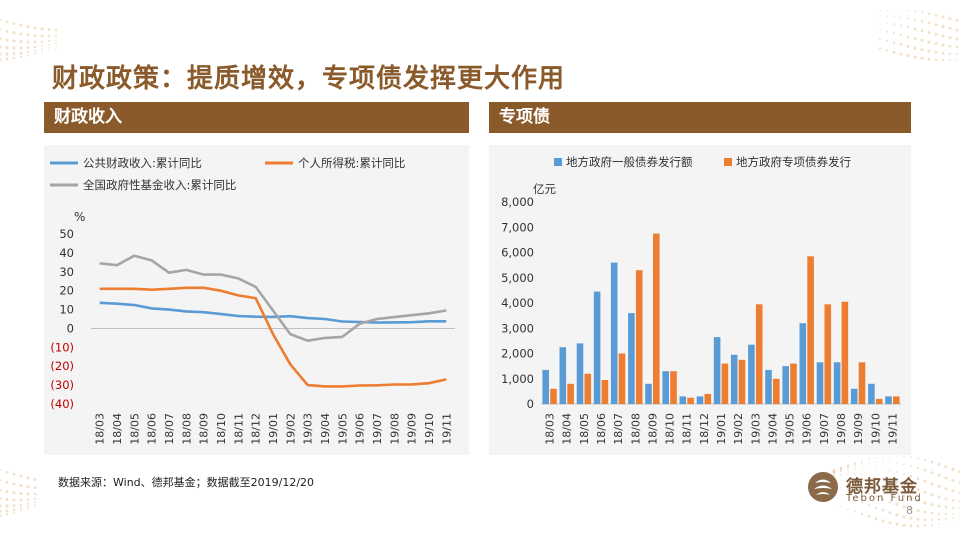 The width and height of the screenshot is (960, 540). I want to click on logo-name: 德邦基金, so click(882, 487).